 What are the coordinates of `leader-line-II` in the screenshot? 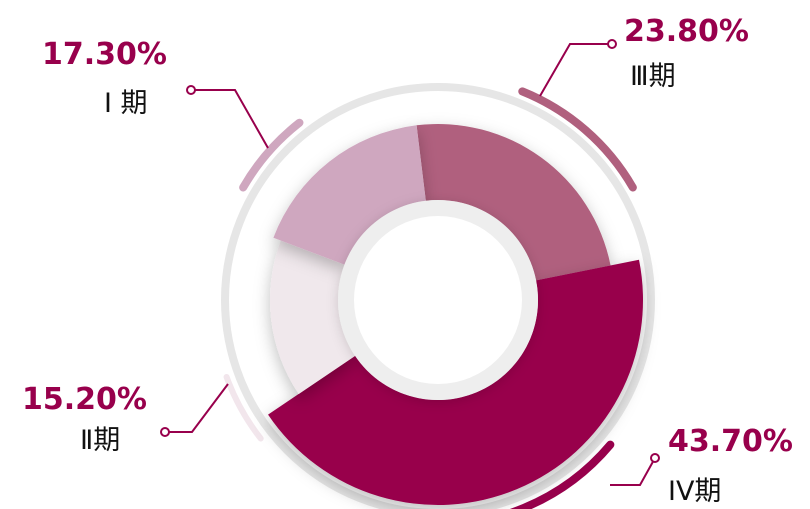 It's located at (197, 408).